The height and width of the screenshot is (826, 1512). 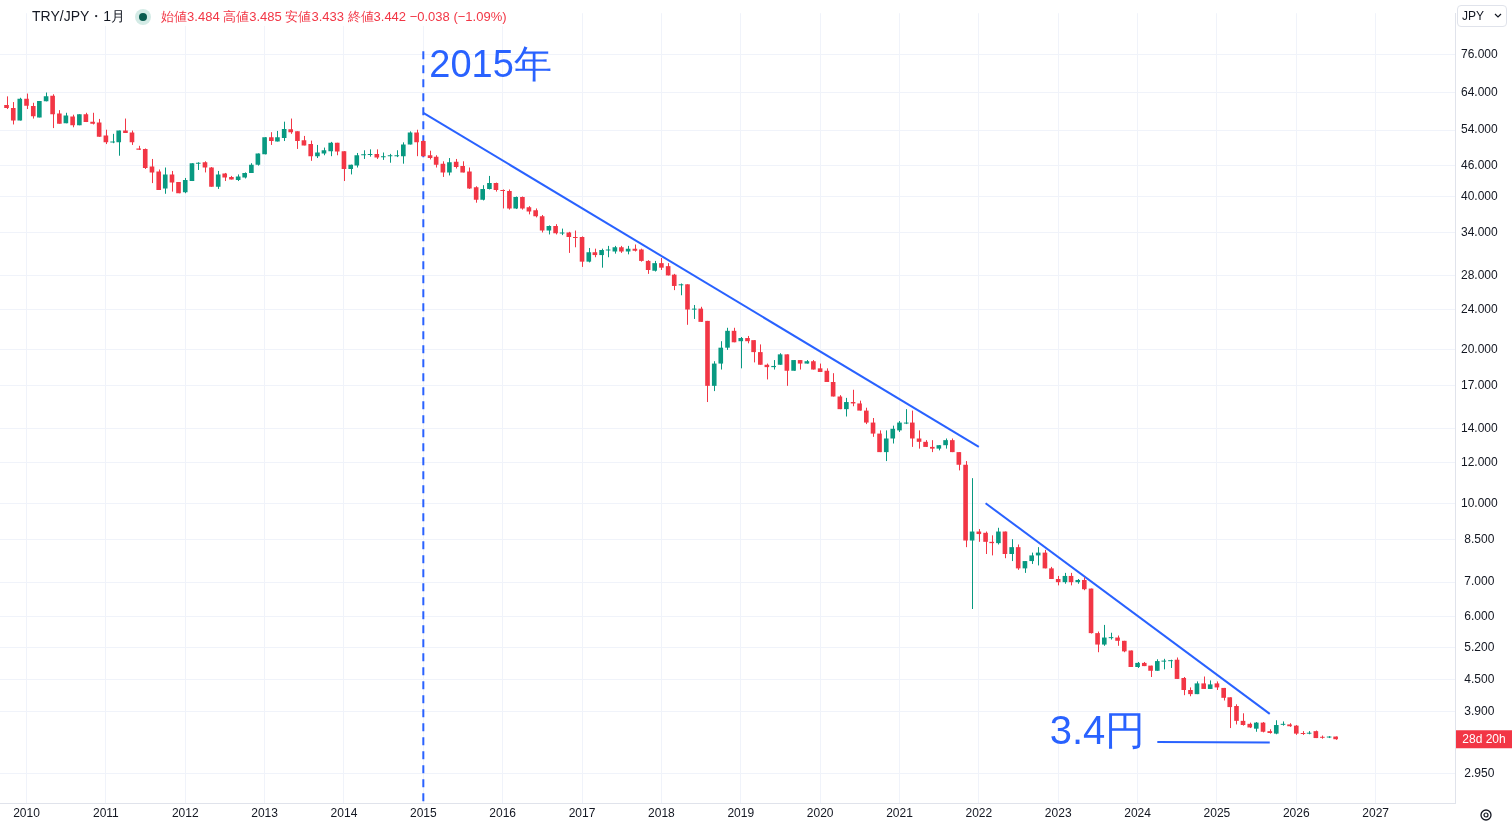 I want to click on y-tick-label: 24.000, so click(x=1480, y=308).